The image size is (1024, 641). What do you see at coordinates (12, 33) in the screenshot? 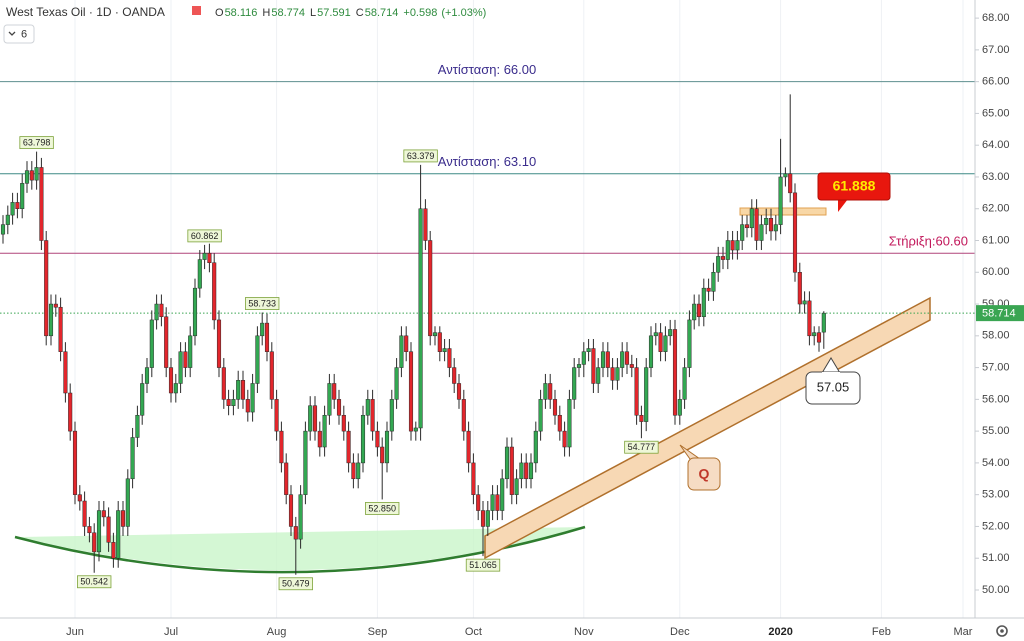
I see `chevron` at bounding box center [12, 33].